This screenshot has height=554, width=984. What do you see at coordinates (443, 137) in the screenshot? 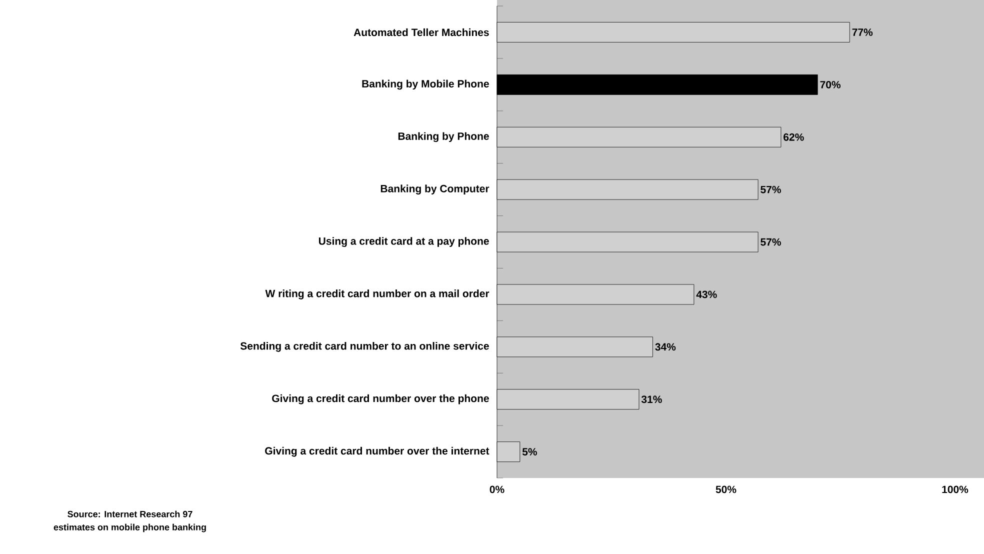
I see `y-tick-label: Banking by Phone` at bounding box center [443, 137].